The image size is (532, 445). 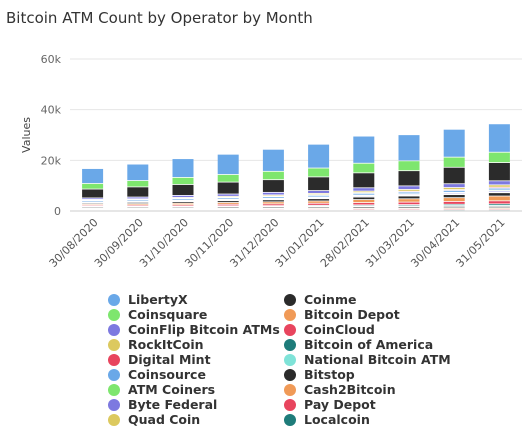 I want to click on y-tick-label: 20k, so click(x=51, y=160).